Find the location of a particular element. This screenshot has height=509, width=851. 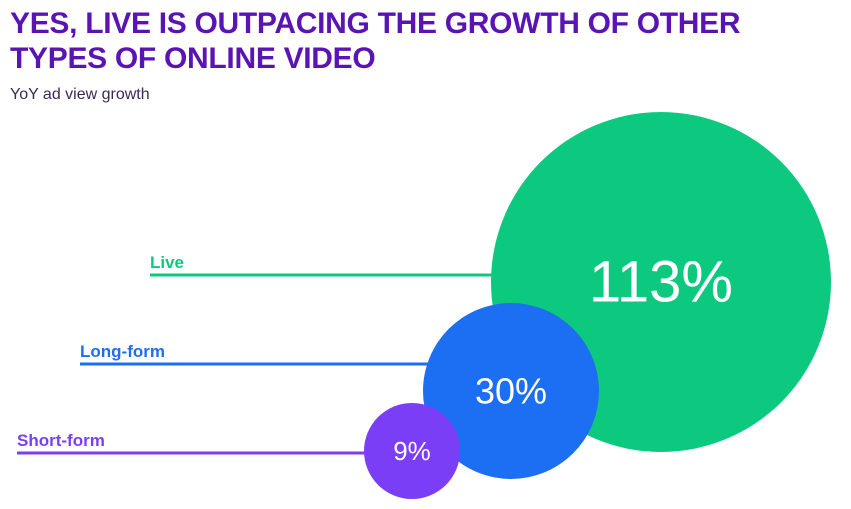

value-label-live: 113% is located at coordinates (661, 282).